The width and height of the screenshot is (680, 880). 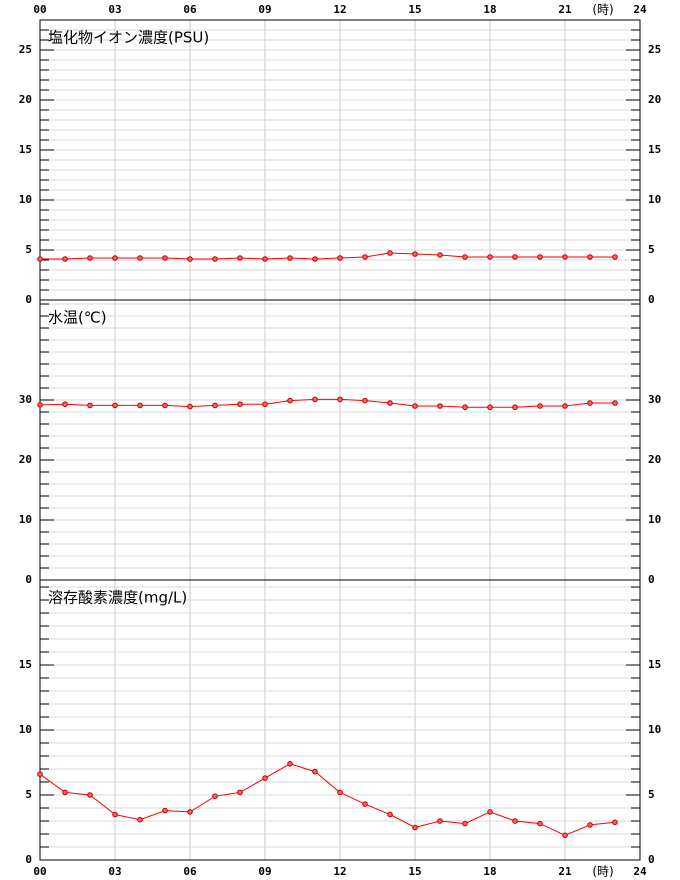 I want to click on panel-title: 水温(℃), so click(x=77, y=318).